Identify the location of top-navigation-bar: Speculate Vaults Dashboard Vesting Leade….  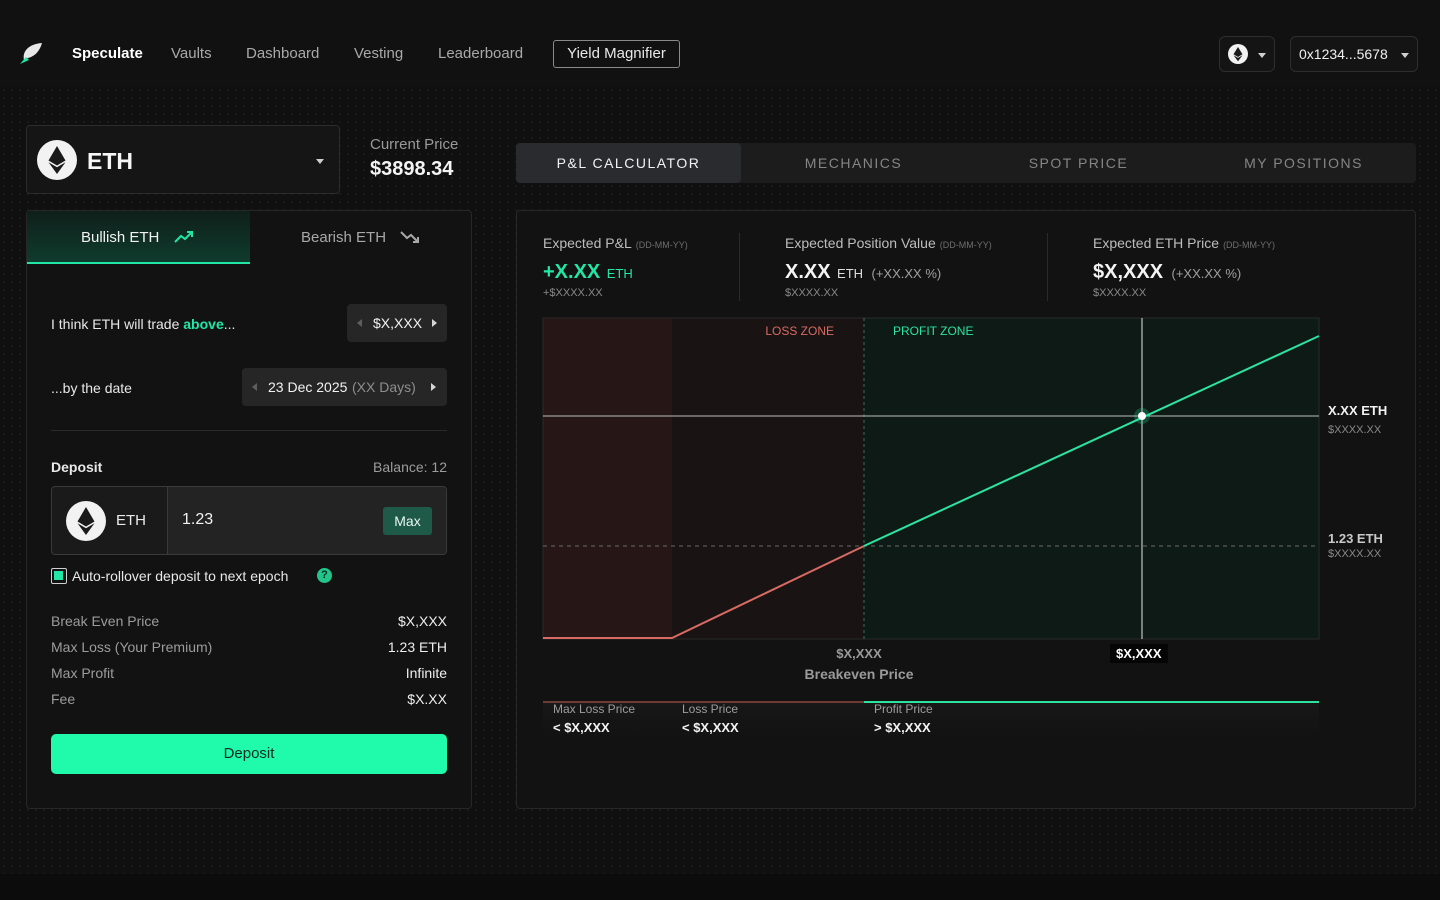
(720, 43).